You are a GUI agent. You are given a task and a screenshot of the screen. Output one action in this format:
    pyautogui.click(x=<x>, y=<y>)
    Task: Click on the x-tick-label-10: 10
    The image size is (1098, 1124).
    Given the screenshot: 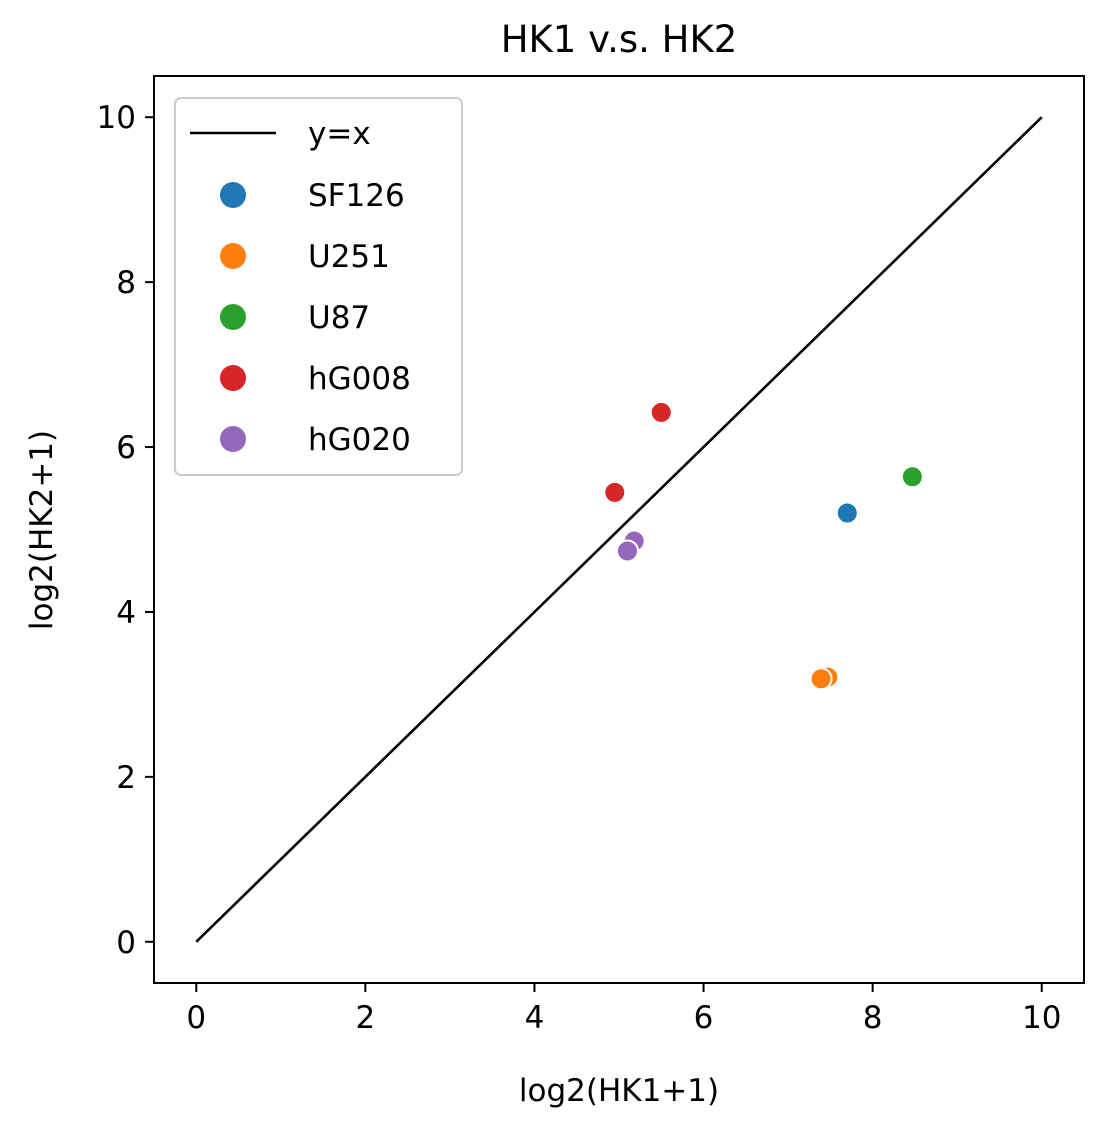 What is the action you would take?
    pyautogui.click(x=1041, y=1018)
    